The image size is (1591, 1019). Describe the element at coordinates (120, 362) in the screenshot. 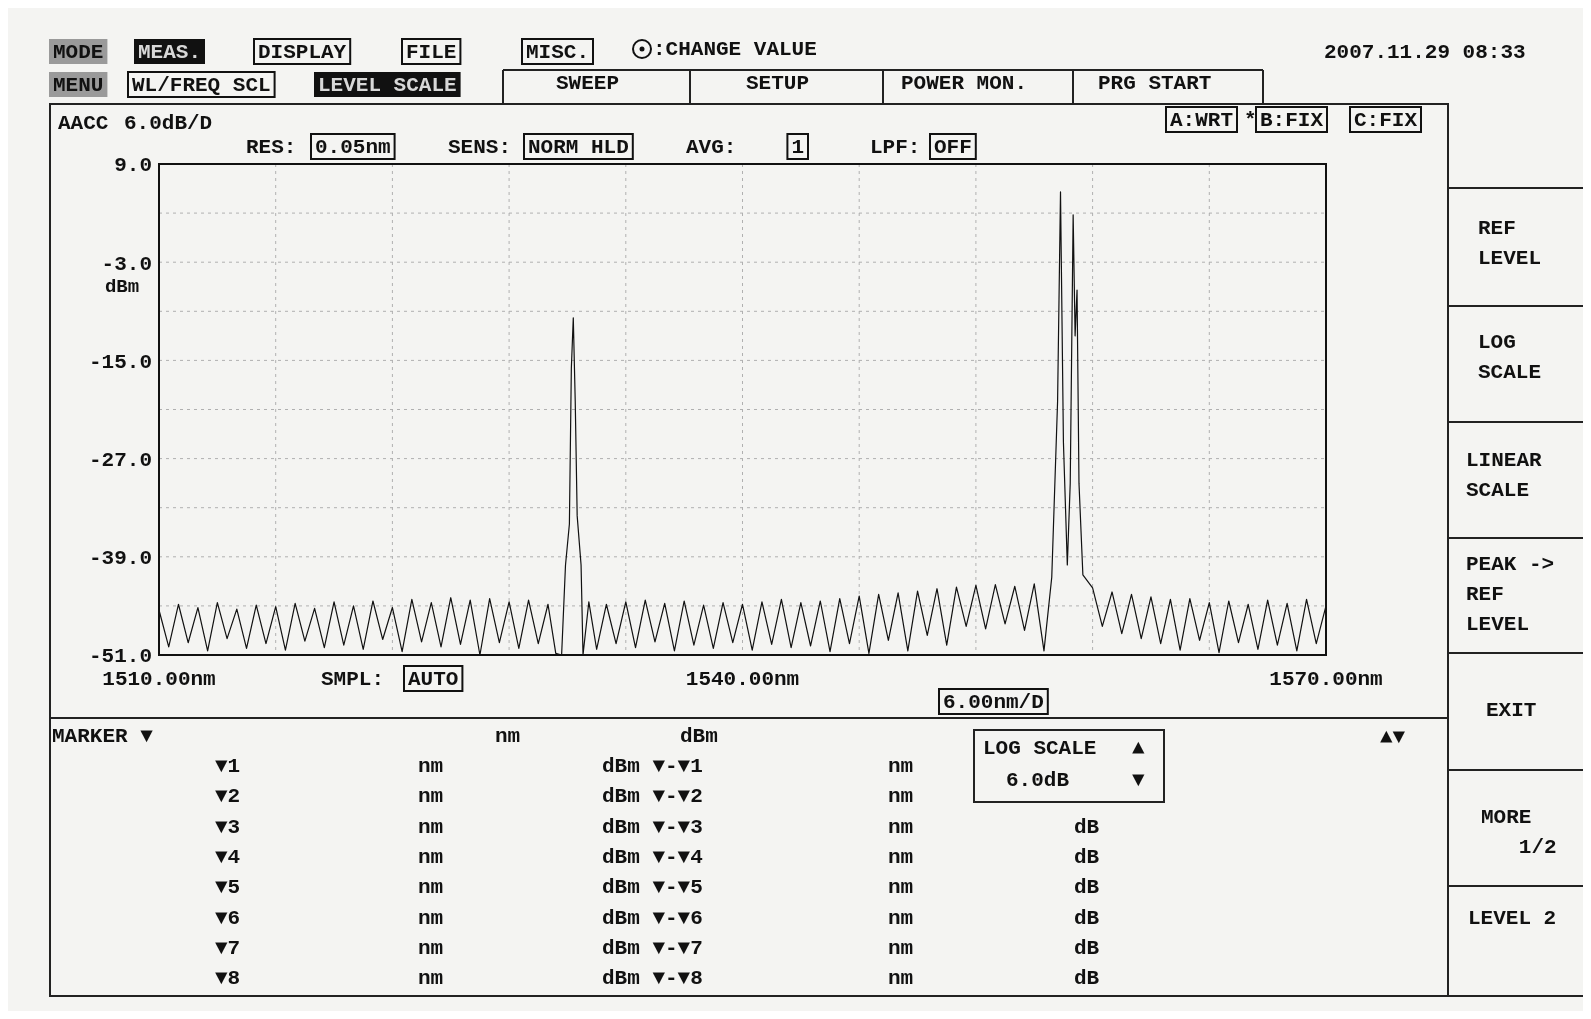

I see `y-tick-label: -15.0` at that location.